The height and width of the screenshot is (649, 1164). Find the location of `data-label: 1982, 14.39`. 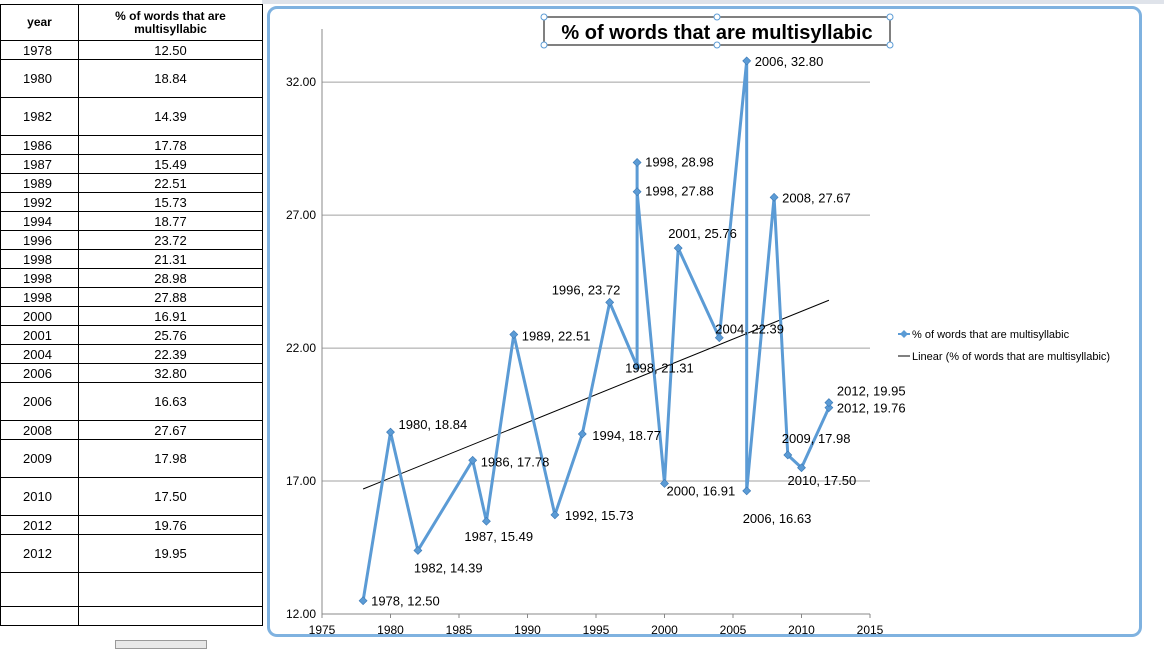

data-label: 1982, 14.39 is located at coordinates (448, 567).